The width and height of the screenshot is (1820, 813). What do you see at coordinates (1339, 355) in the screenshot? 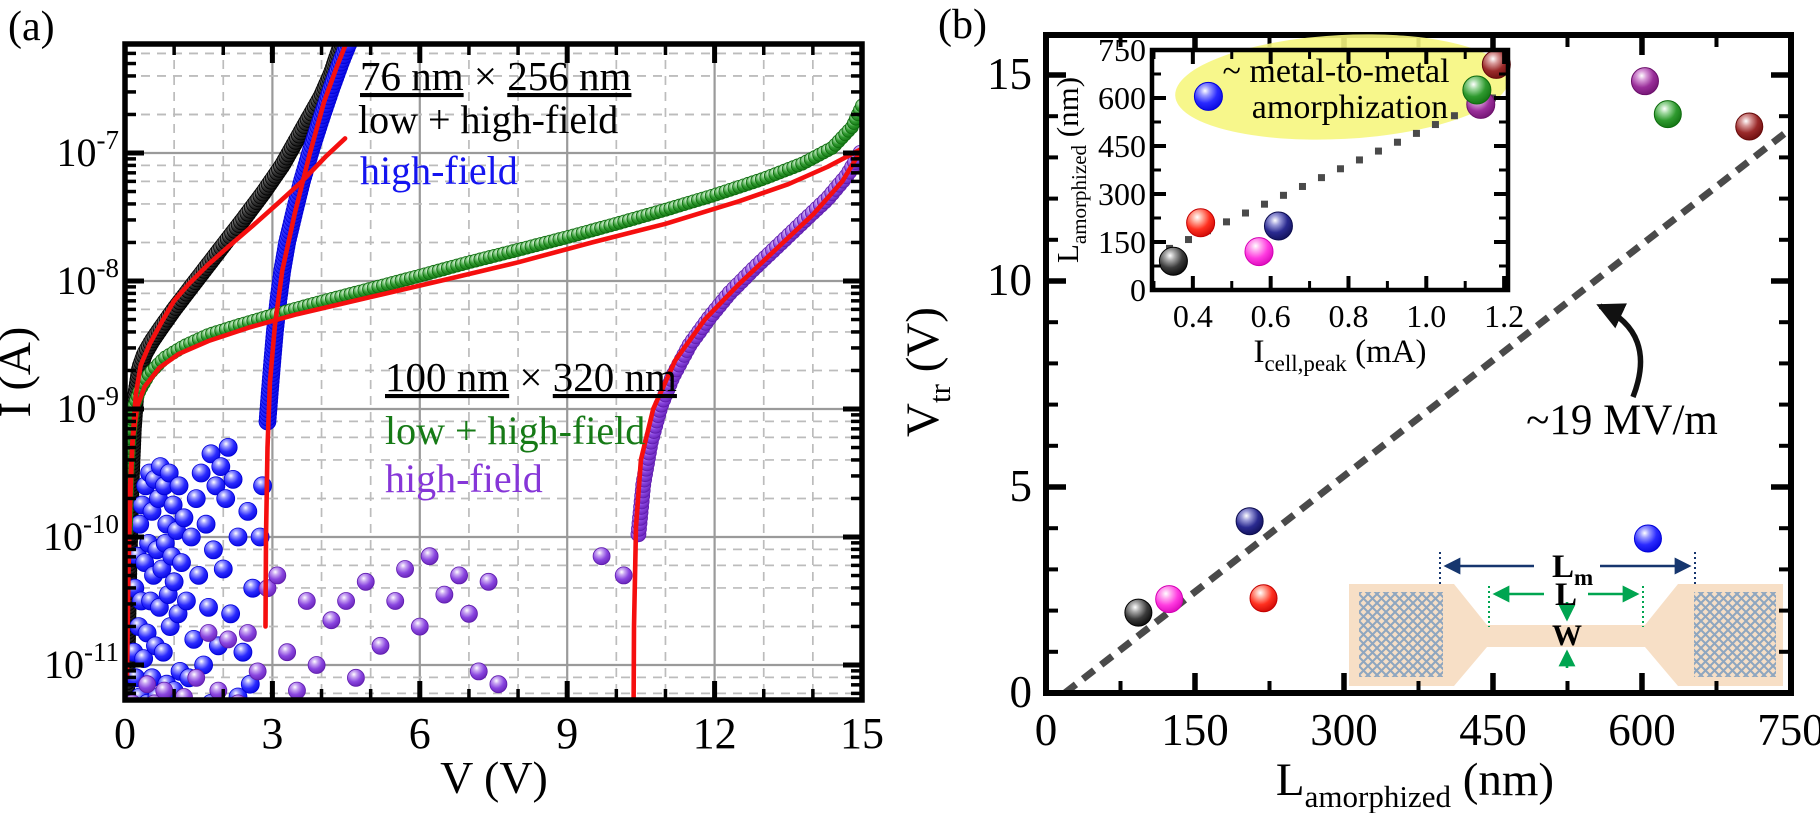
I see `inset-x-axis-label: Icell,peak (mA)` at bounding box center [1339, 355].